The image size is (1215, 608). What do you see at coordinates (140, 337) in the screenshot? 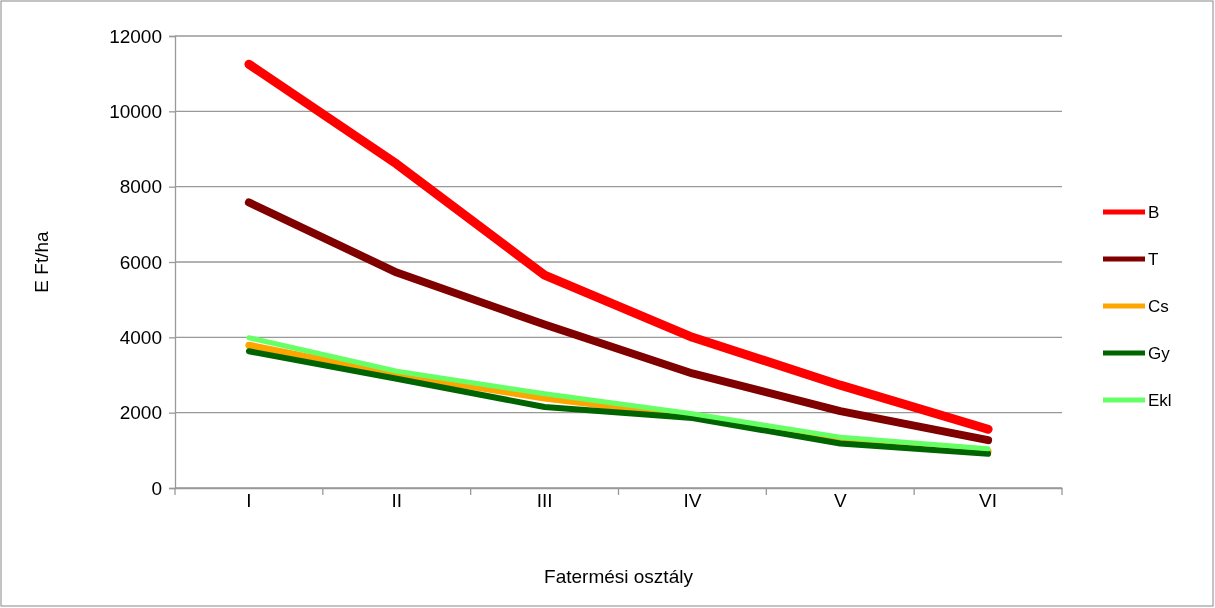
I see `y-tick-label: 4000` at bounding box center [140, 337].